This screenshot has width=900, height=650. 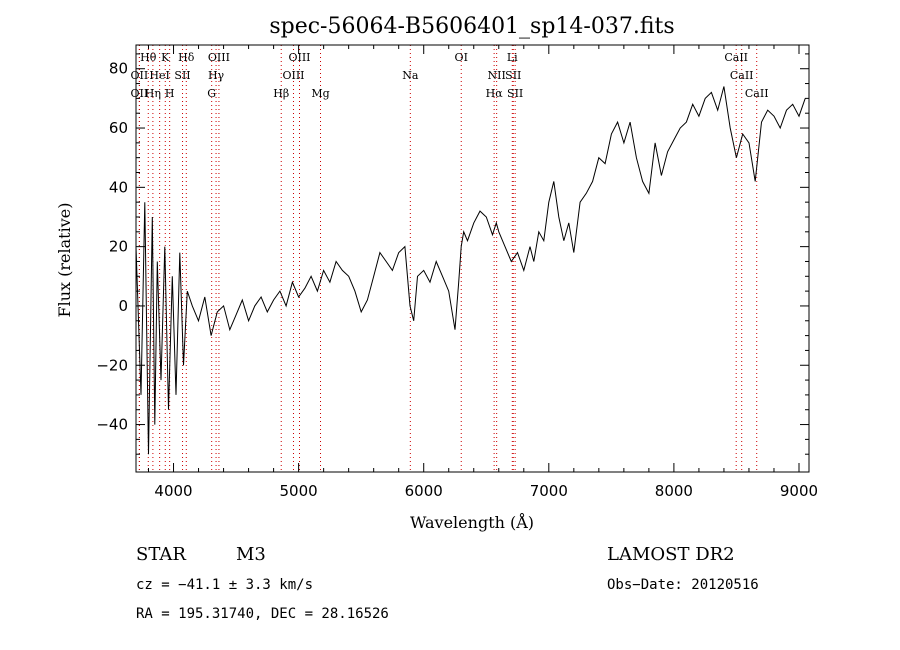 What do you see at coordinates (496, 75) in the screenshot?
I see `line-label: NII` at bounding box center [496, 75].